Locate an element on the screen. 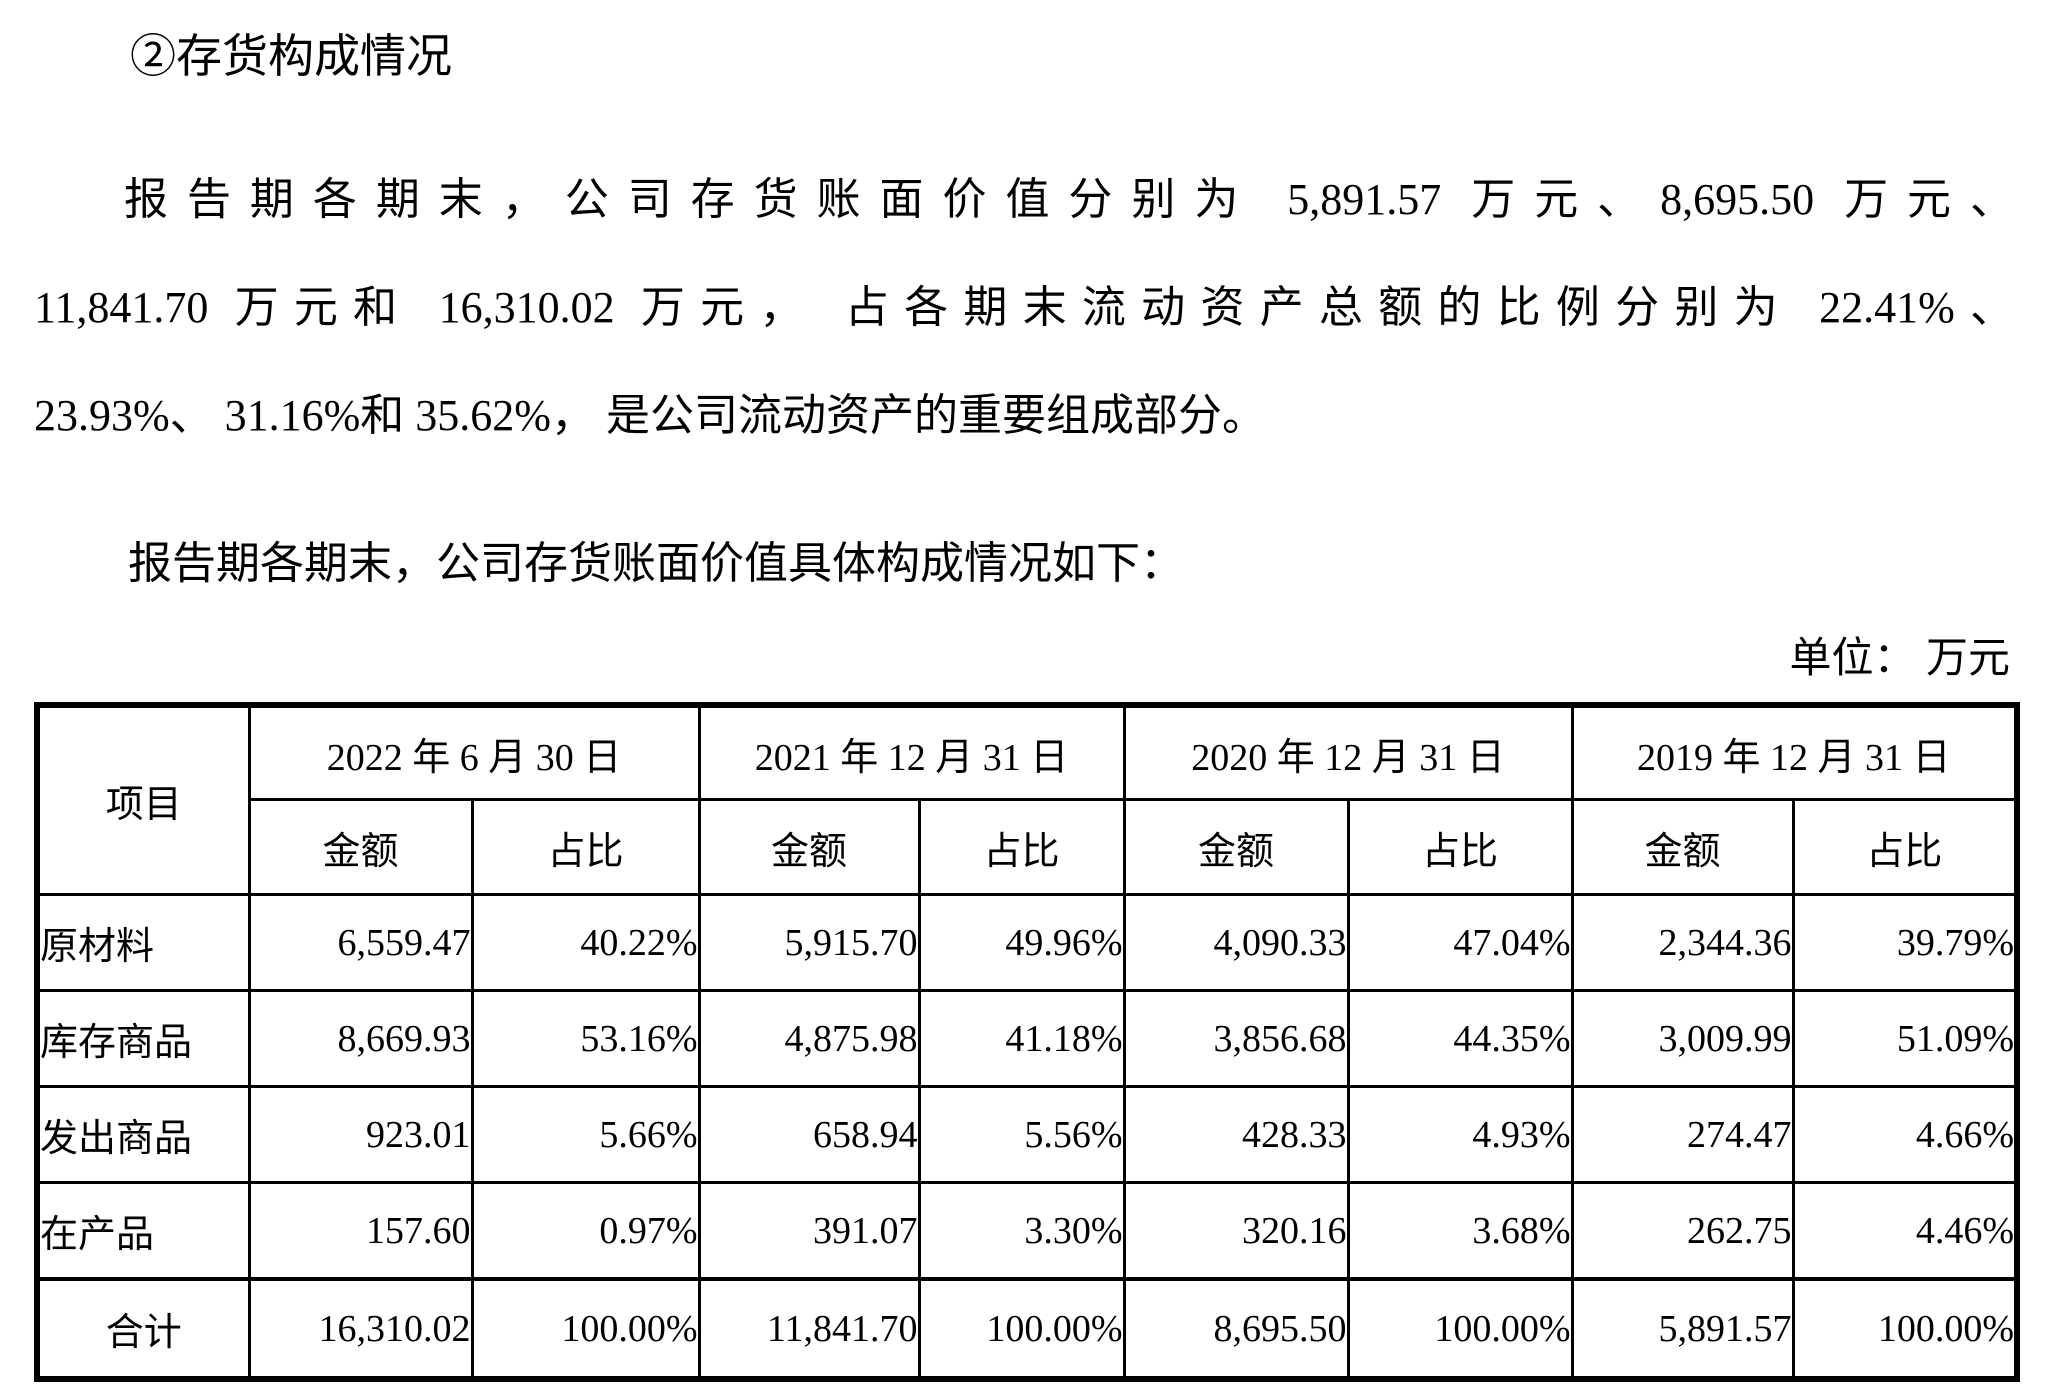 The width and height of the screenshot is (2048, 1391). header-period-2020: 2020 年 12 月 31 日 is located at coordinates (1348, 752).